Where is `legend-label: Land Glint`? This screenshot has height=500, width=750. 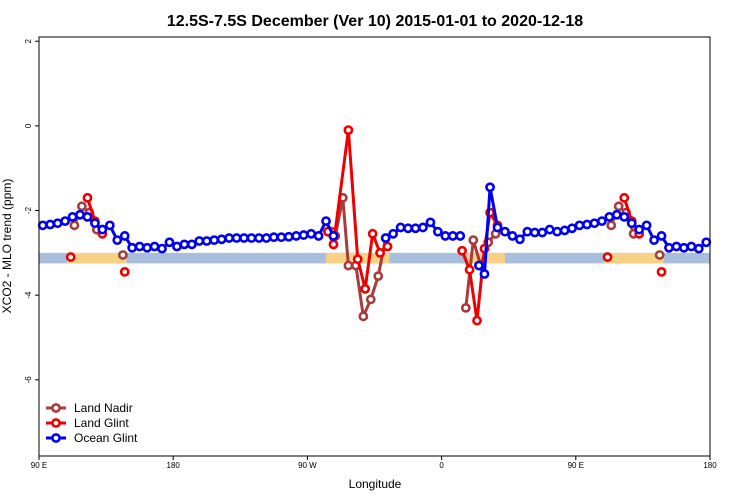 legend-label: Land Glint is located at coordinates (101, 423).